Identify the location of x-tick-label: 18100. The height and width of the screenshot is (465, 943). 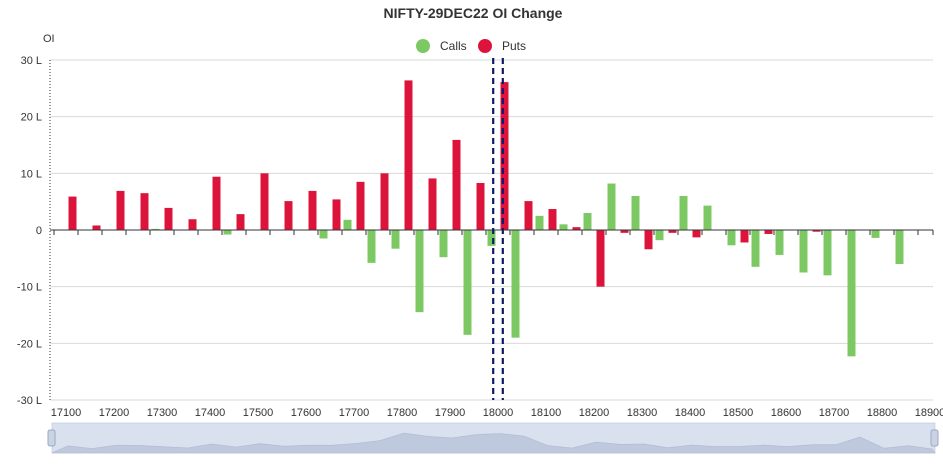
(546, 413).